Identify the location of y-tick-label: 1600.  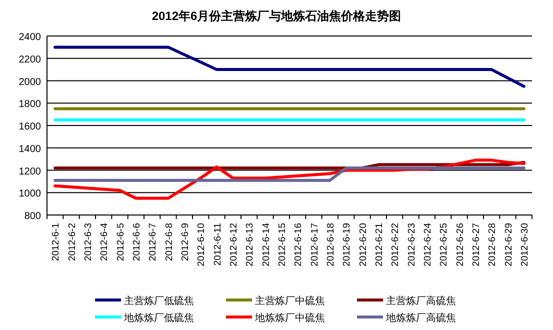
(30, 127).